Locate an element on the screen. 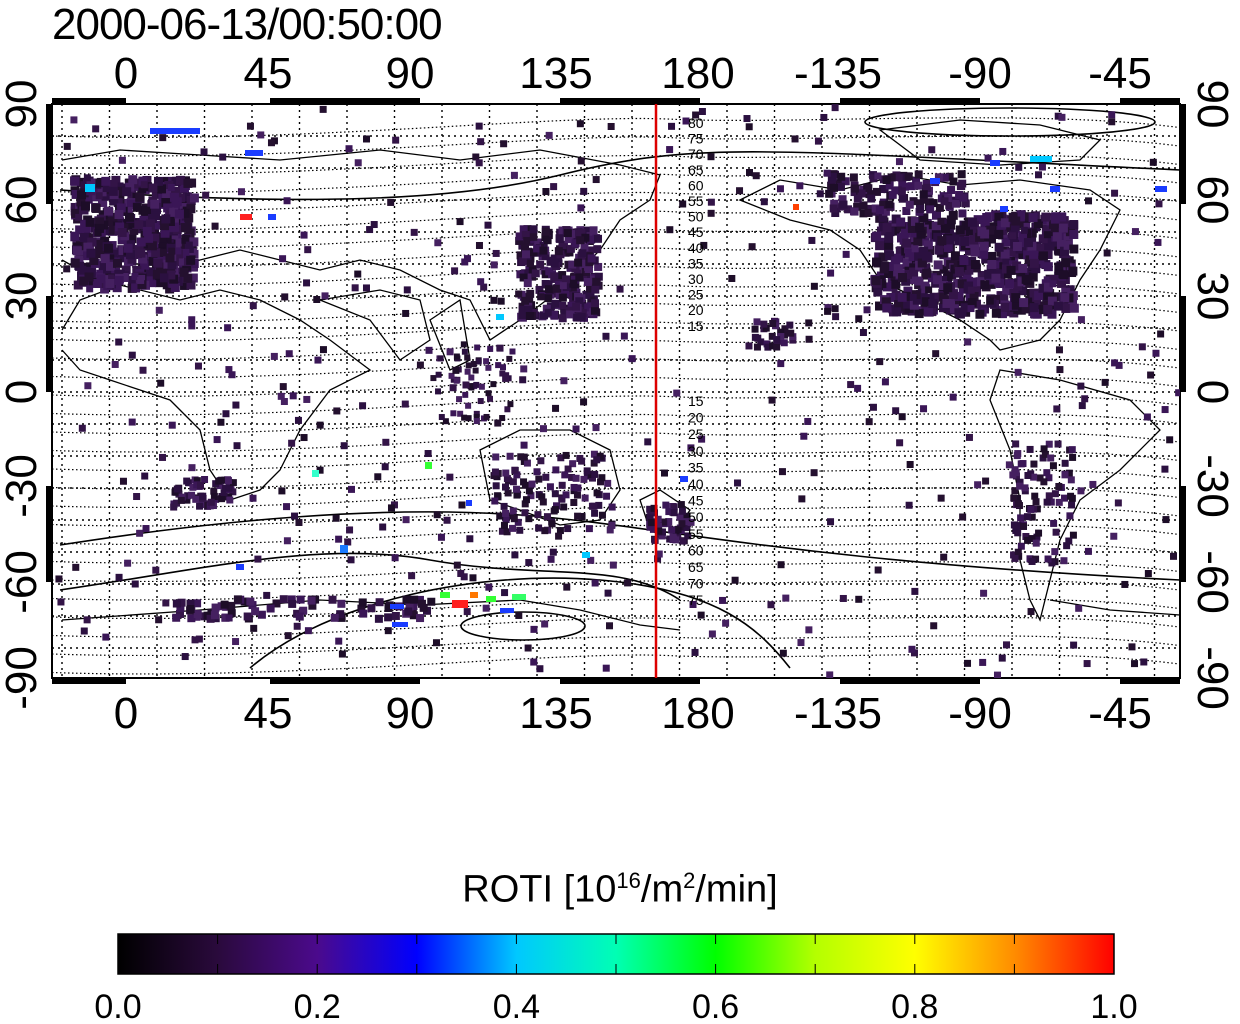 The width and height of the screenshot is (1240, 1024). left-latitude-axis: 90 60 30 0 -30 -60 -90 is located at coordinates (23, 395).